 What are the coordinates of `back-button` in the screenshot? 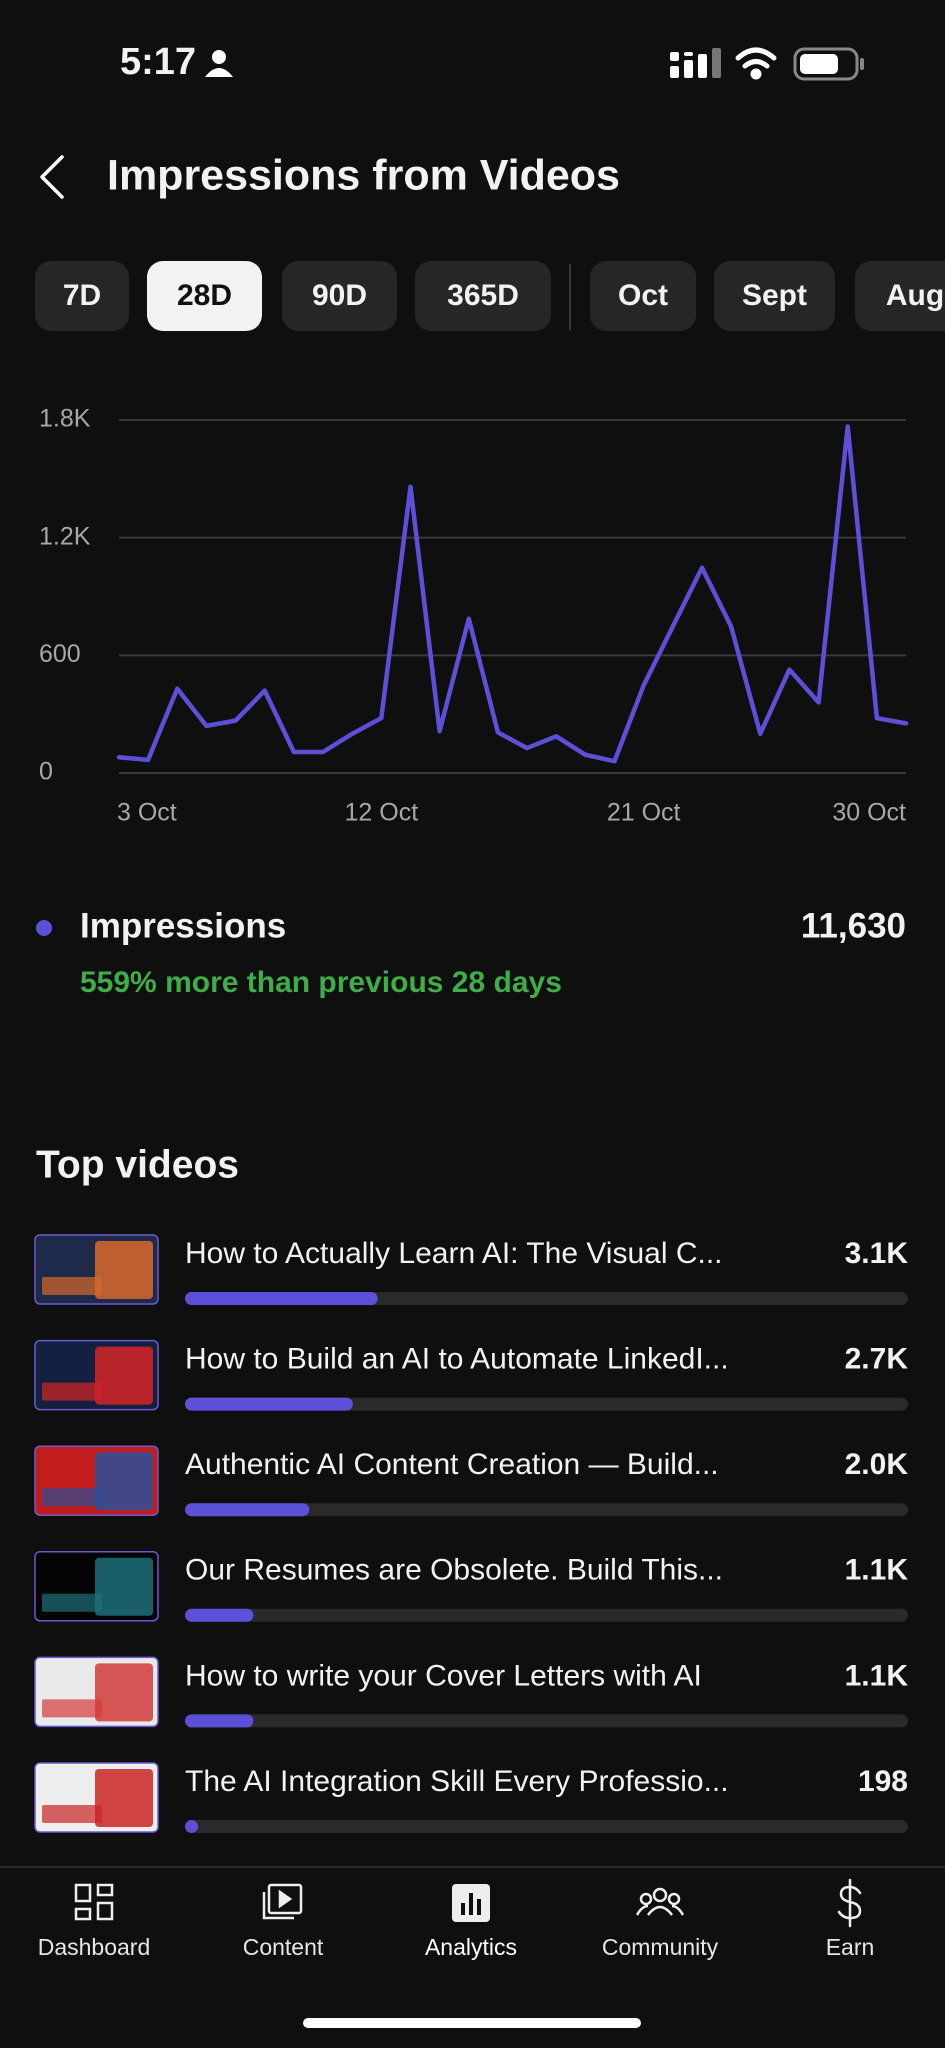 It's located at (52, 177).